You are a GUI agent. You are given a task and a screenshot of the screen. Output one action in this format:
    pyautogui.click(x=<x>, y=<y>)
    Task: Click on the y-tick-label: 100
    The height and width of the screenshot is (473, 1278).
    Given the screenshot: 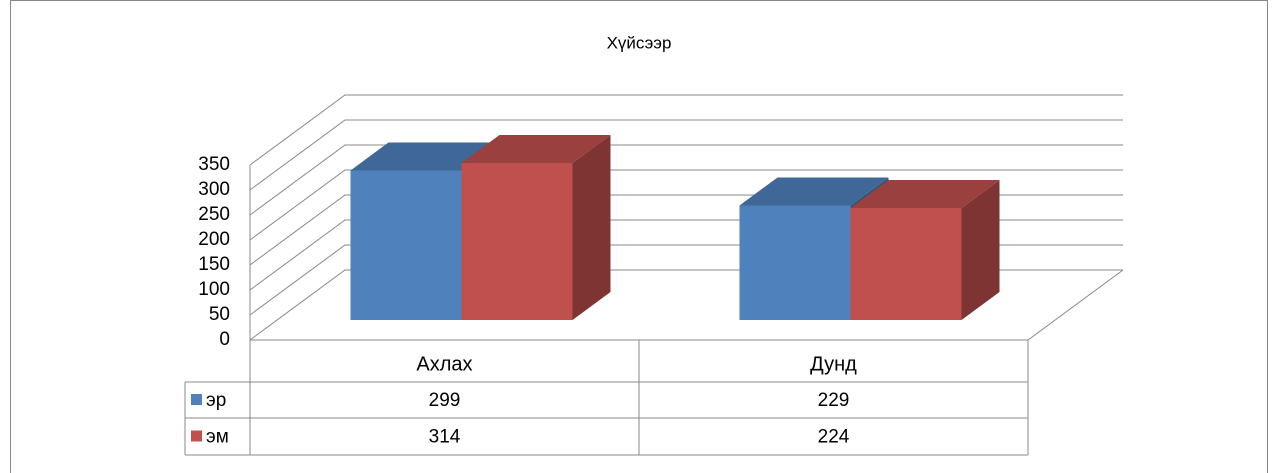 What is the action you would take?
    pyautogui.click(x=214, y=289)
    